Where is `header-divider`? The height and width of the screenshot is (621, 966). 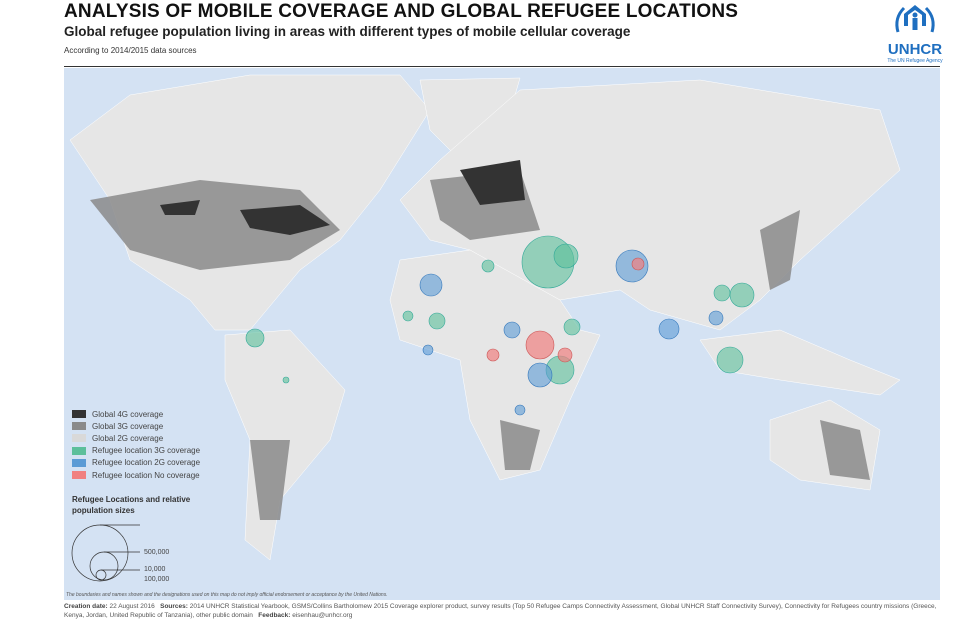 header-divider is located at coordinates (502, 66).